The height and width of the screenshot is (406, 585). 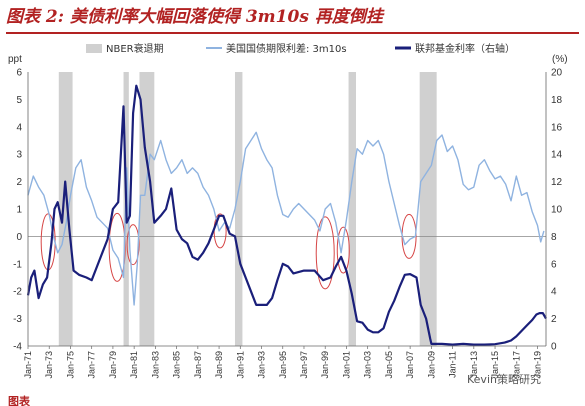 I want to click on left-tick-label: 1, so click(x=19, y=210).